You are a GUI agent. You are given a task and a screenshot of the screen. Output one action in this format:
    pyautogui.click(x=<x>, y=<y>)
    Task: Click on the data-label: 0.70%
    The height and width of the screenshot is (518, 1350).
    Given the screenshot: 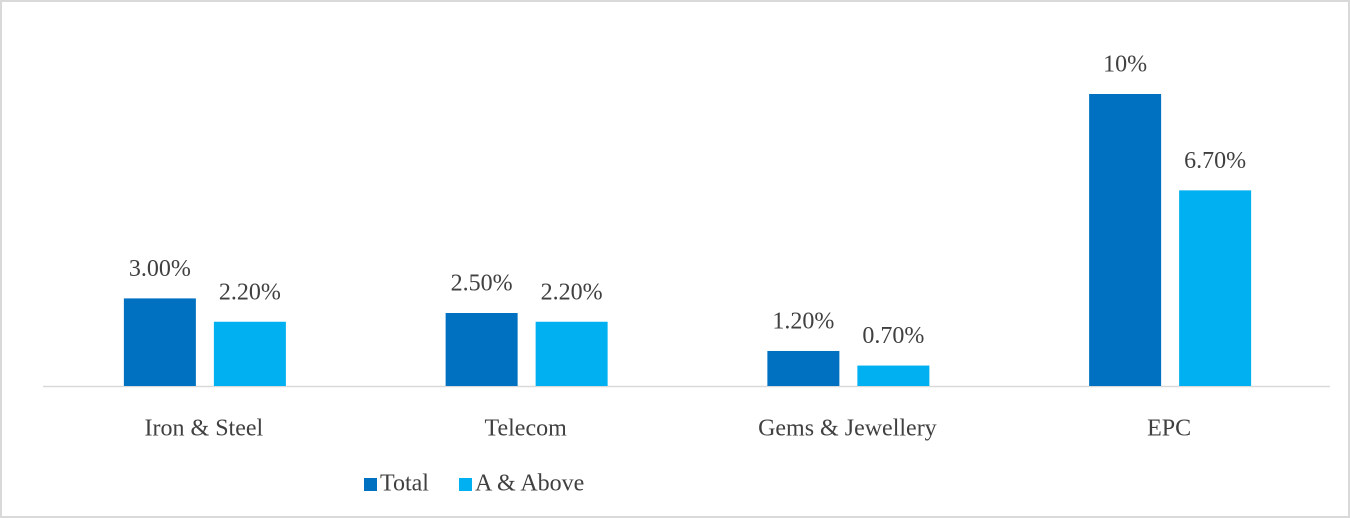 What is the action you would take?
    pyautogui.click(x=893, y=336)
    